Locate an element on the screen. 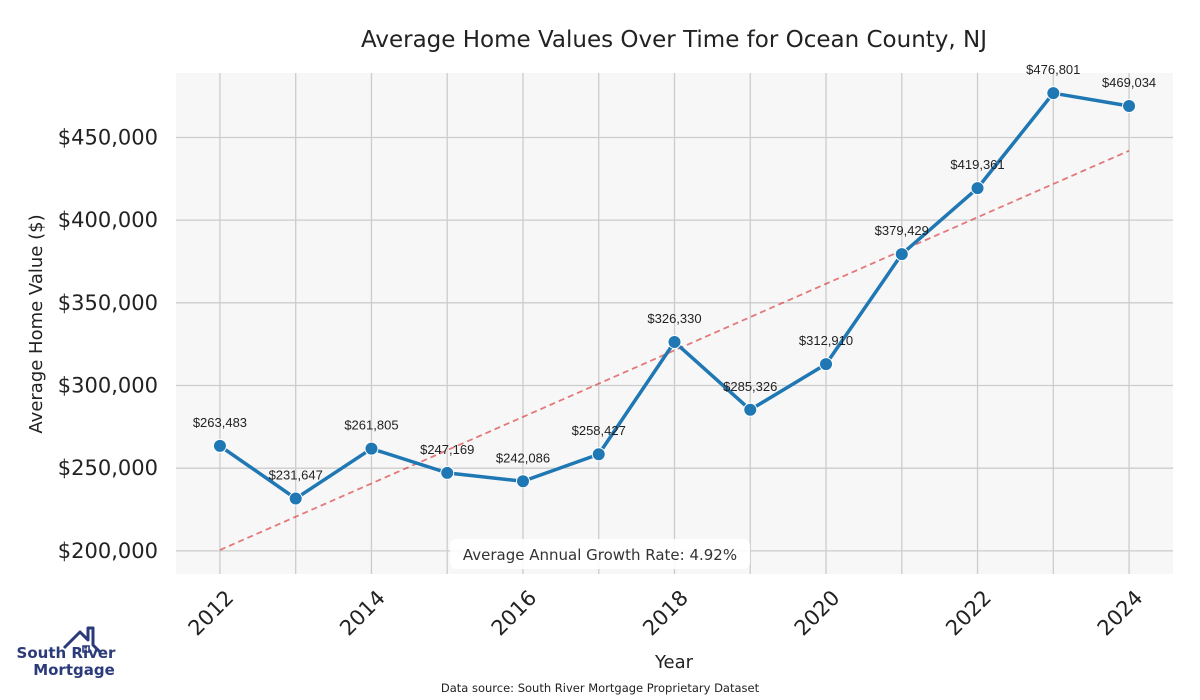 The image size is (1200, 700). x-tick-label: 2018 is located at coordinates (665, 613).